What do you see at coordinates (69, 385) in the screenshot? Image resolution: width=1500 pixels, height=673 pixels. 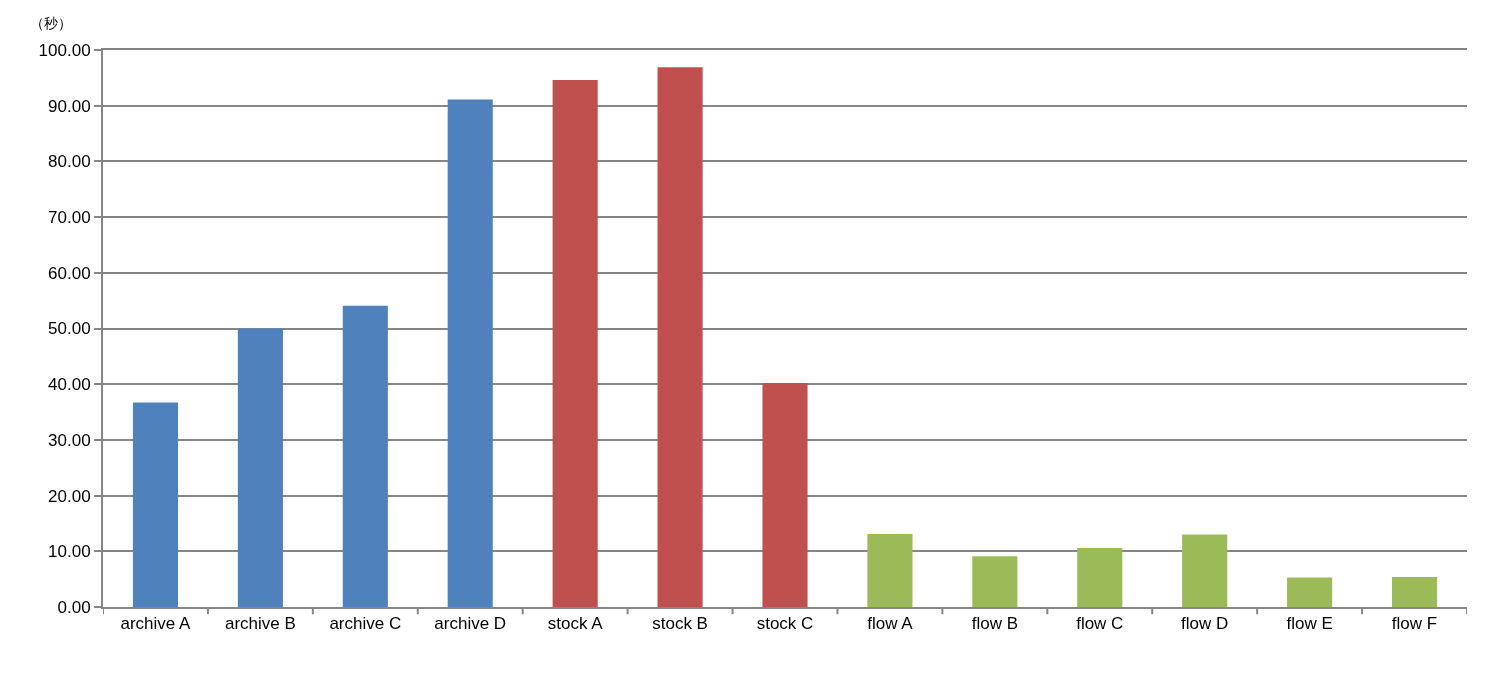 I see `y-tick-label: 40.00` at bounding box center [69, 385].